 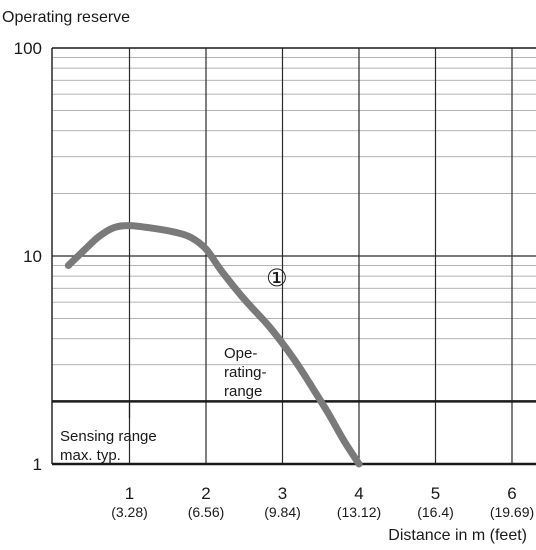 I want to click on x-tick-label: 1, so click(x=129, y=493).